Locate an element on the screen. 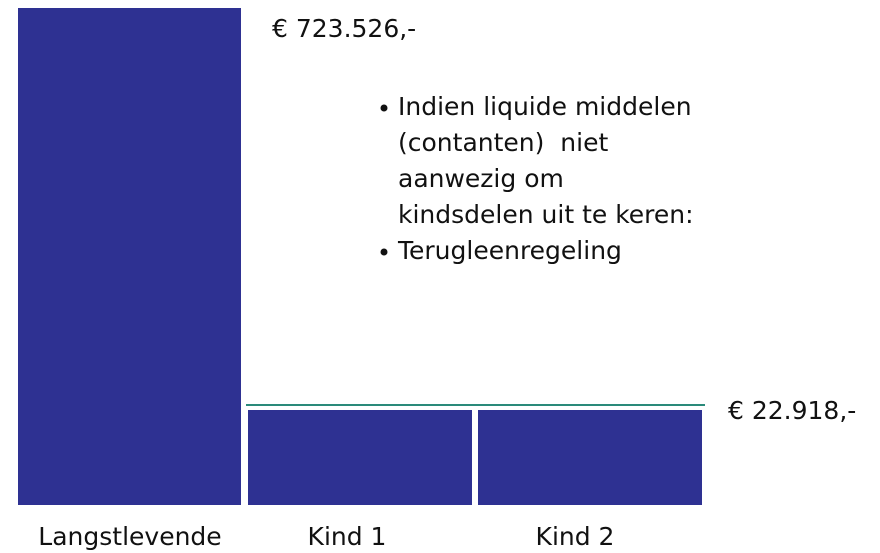 This screenshot has height=553, width=880. category-label: Langstlevende is located at coordinates (129, 536).